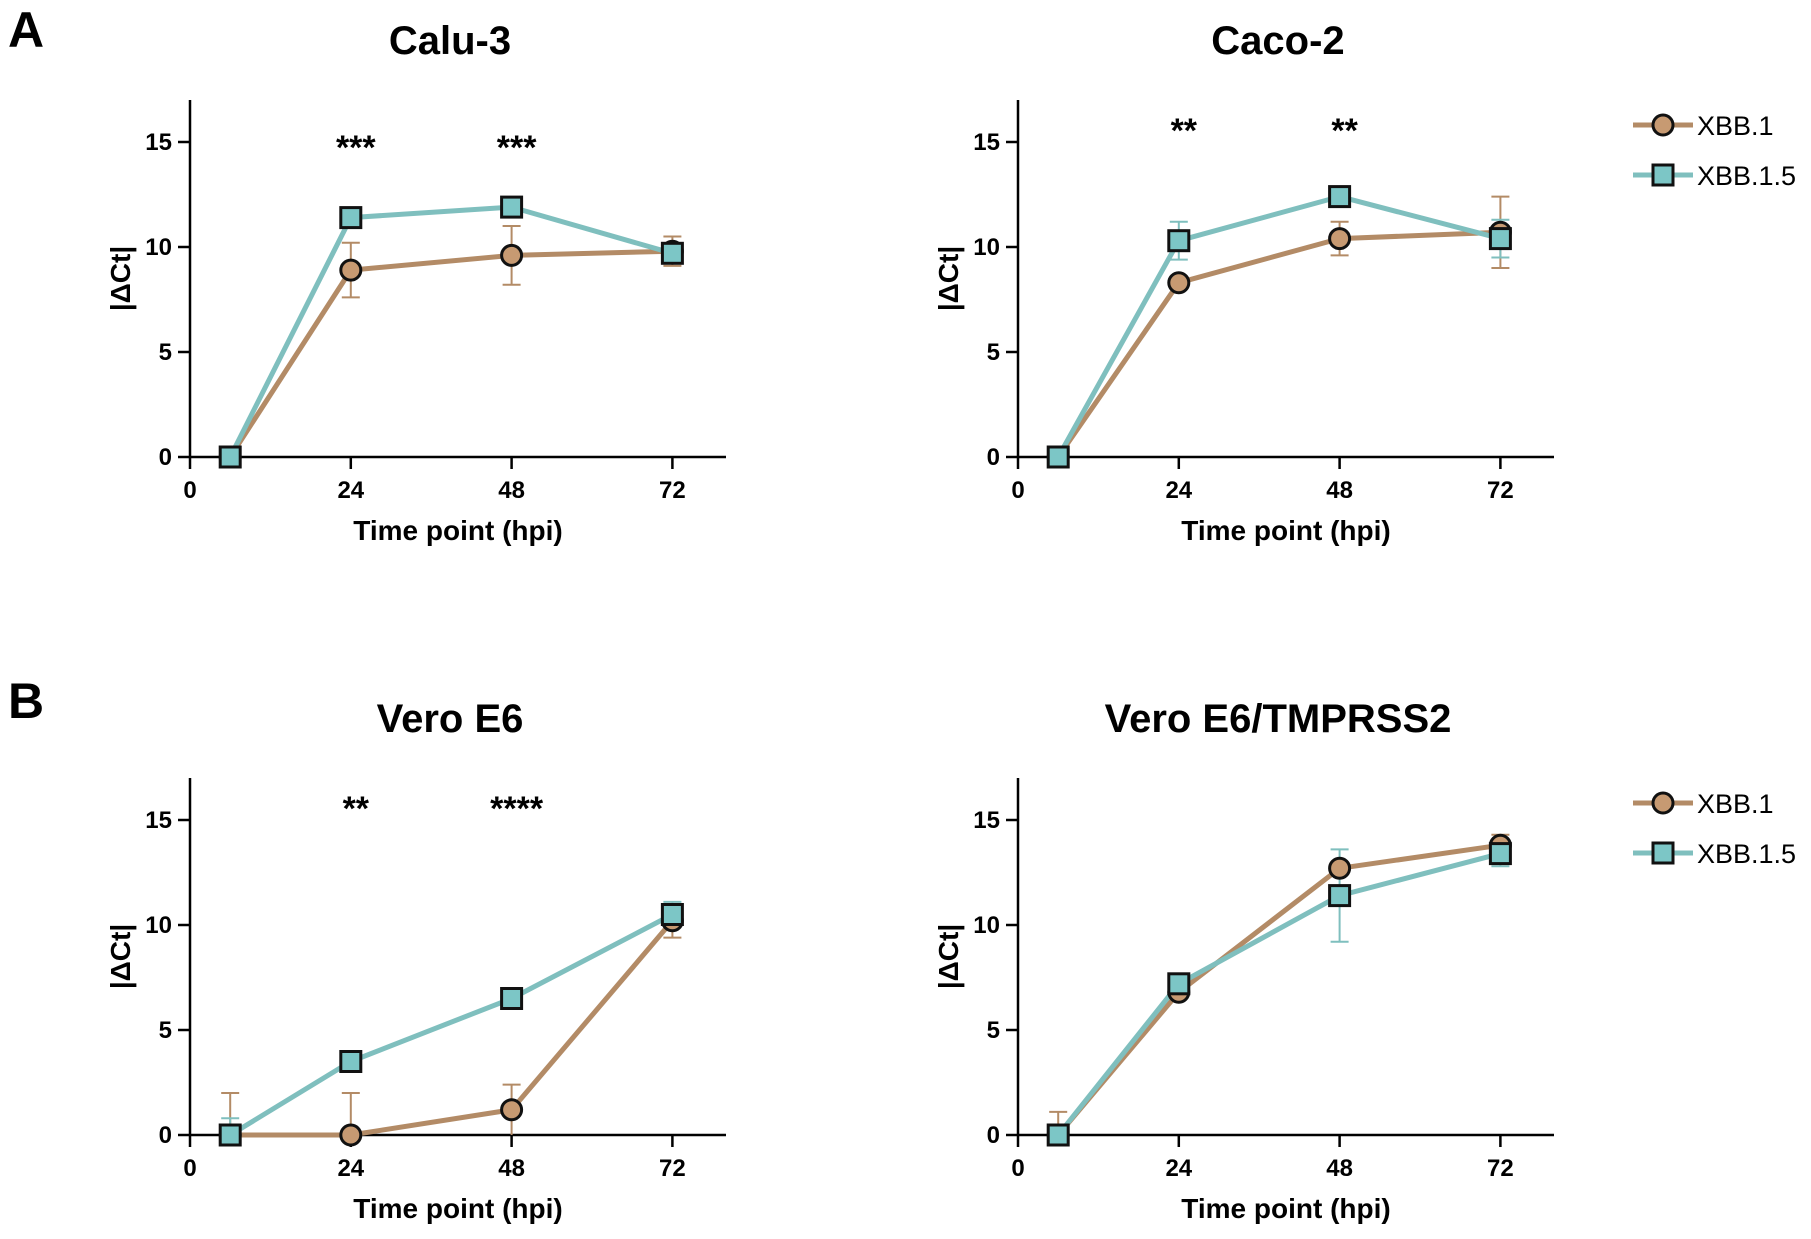 This screenshot has height=1239, width=1811. What do you see at coordinates (1277, 41) in the screenshot?
I see `chart-title: Caco-2` at bounding box center [1277, 41].